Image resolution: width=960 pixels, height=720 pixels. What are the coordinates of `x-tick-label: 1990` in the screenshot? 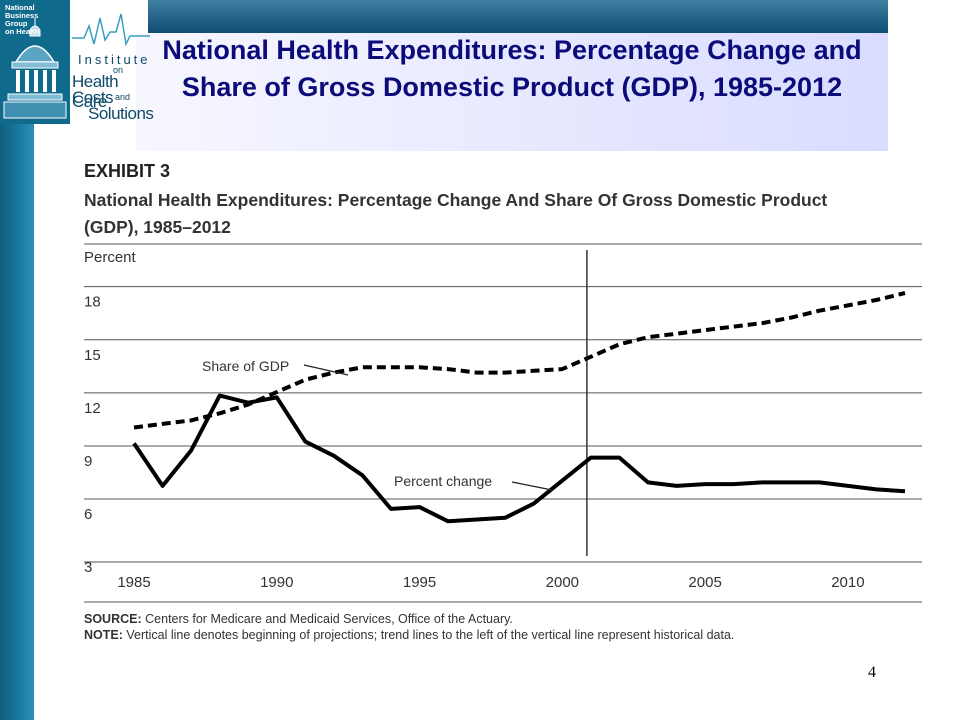 It's located at (276, 582).